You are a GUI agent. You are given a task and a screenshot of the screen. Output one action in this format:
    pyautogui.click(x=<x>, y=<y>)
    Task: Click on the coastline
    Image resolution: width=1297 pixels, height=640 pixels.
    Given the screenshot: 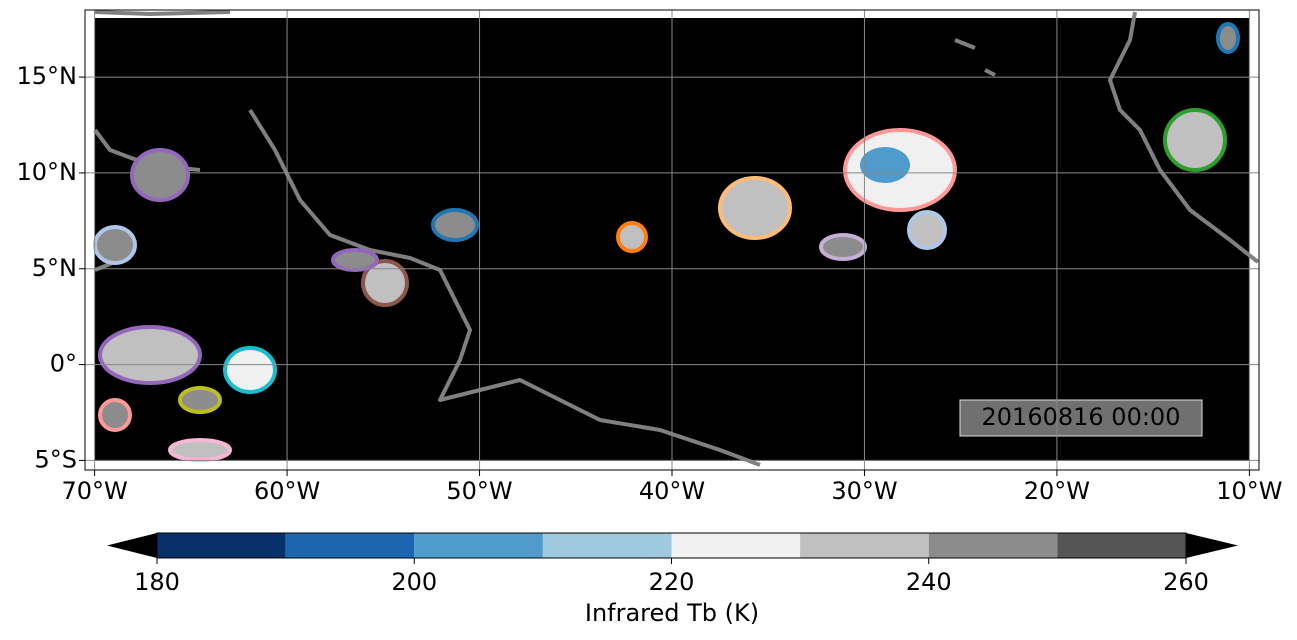 What is the action you would take?
    pyautogui.click(x=1184, y=137)
    